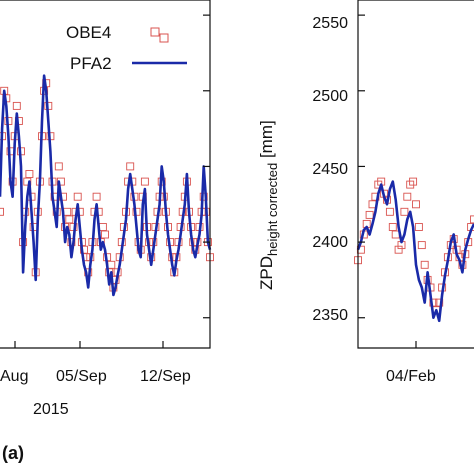 The image size is (474, 474). Describe the element at coordinates (81, 376) in the screenshot. I see `x-tick-label-05sep: 05/Sep` at that location.